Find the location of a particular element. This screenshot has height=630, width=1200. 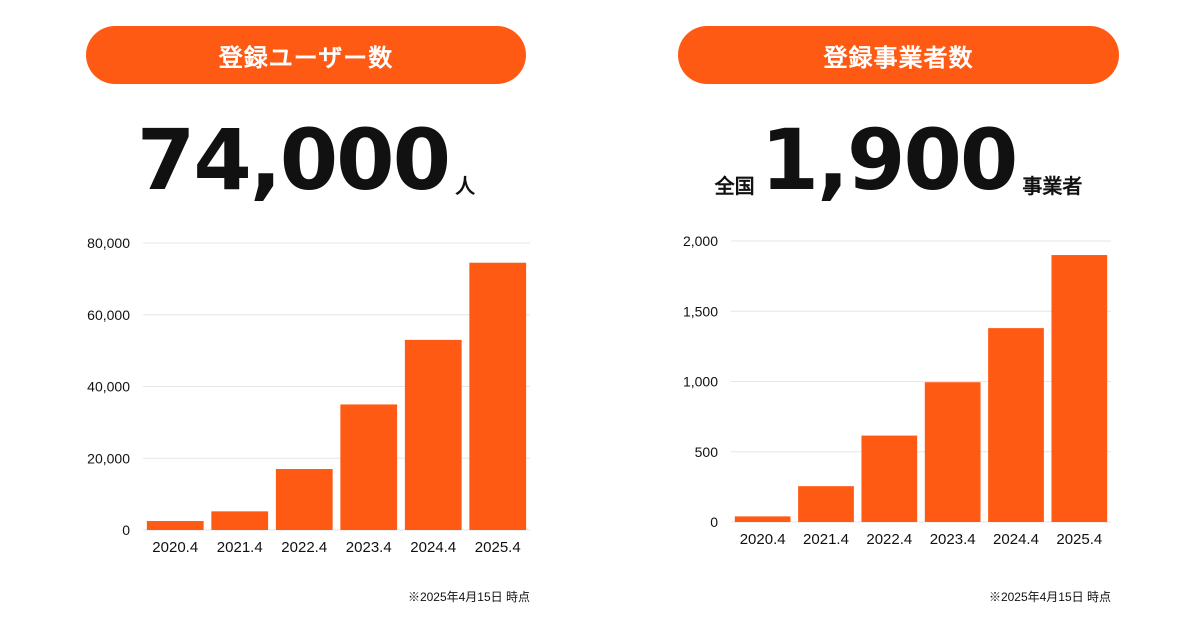

user-count-title-pill: 登録ユーザー数 is located at coordinates (306, 55).